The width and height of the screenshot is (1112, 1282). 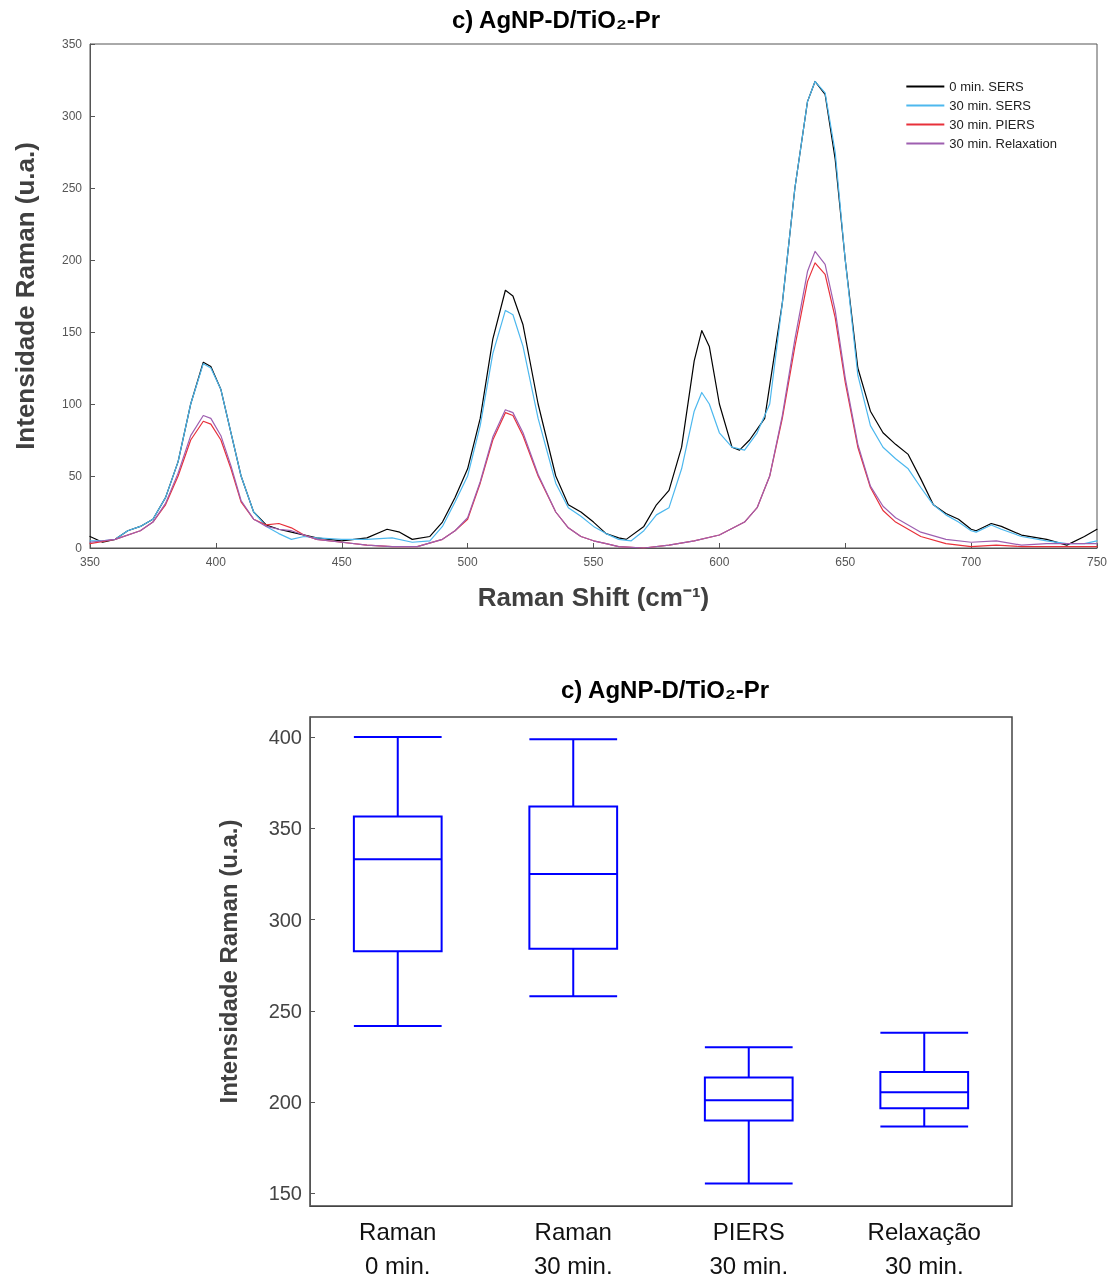 What do you see at coordinates (285, 737) in the screenshot?
I see `y-tick-label: 400` at bounding box center [285, 737].